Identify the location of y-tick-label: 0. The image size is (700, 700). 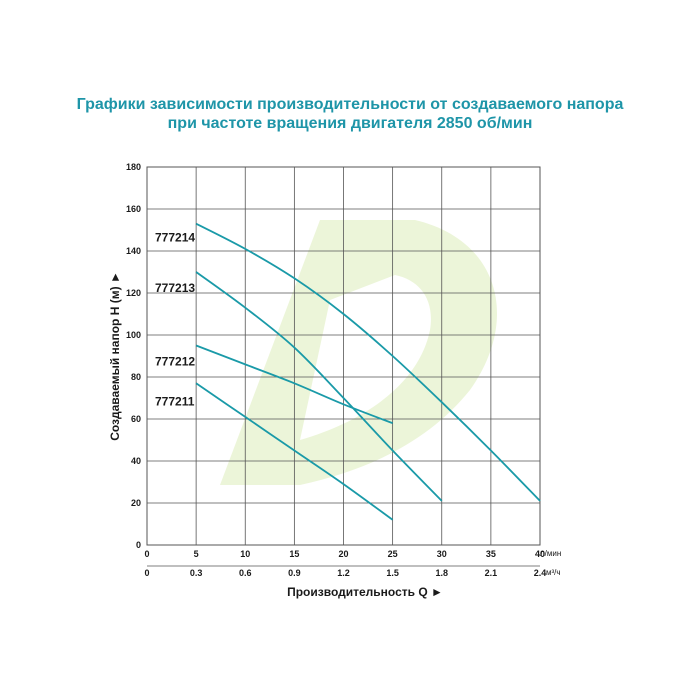
(138, 545).